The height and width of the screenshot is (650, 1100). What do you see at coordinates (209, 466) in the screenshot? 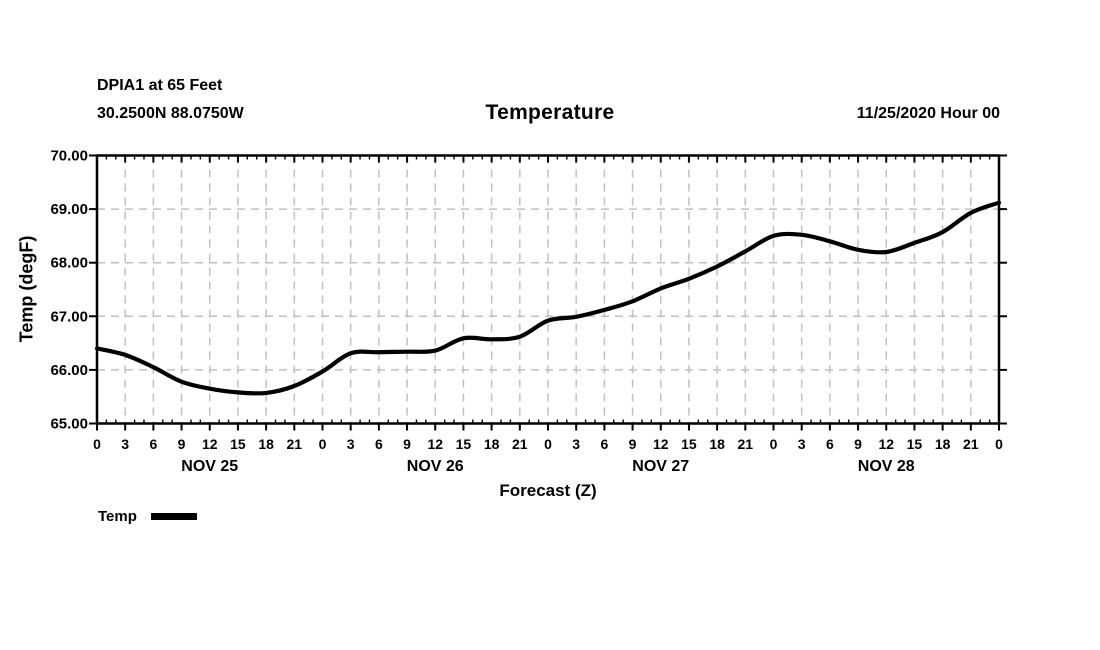
I see `day-label: NOV 25` at bounding box center [209, 466].